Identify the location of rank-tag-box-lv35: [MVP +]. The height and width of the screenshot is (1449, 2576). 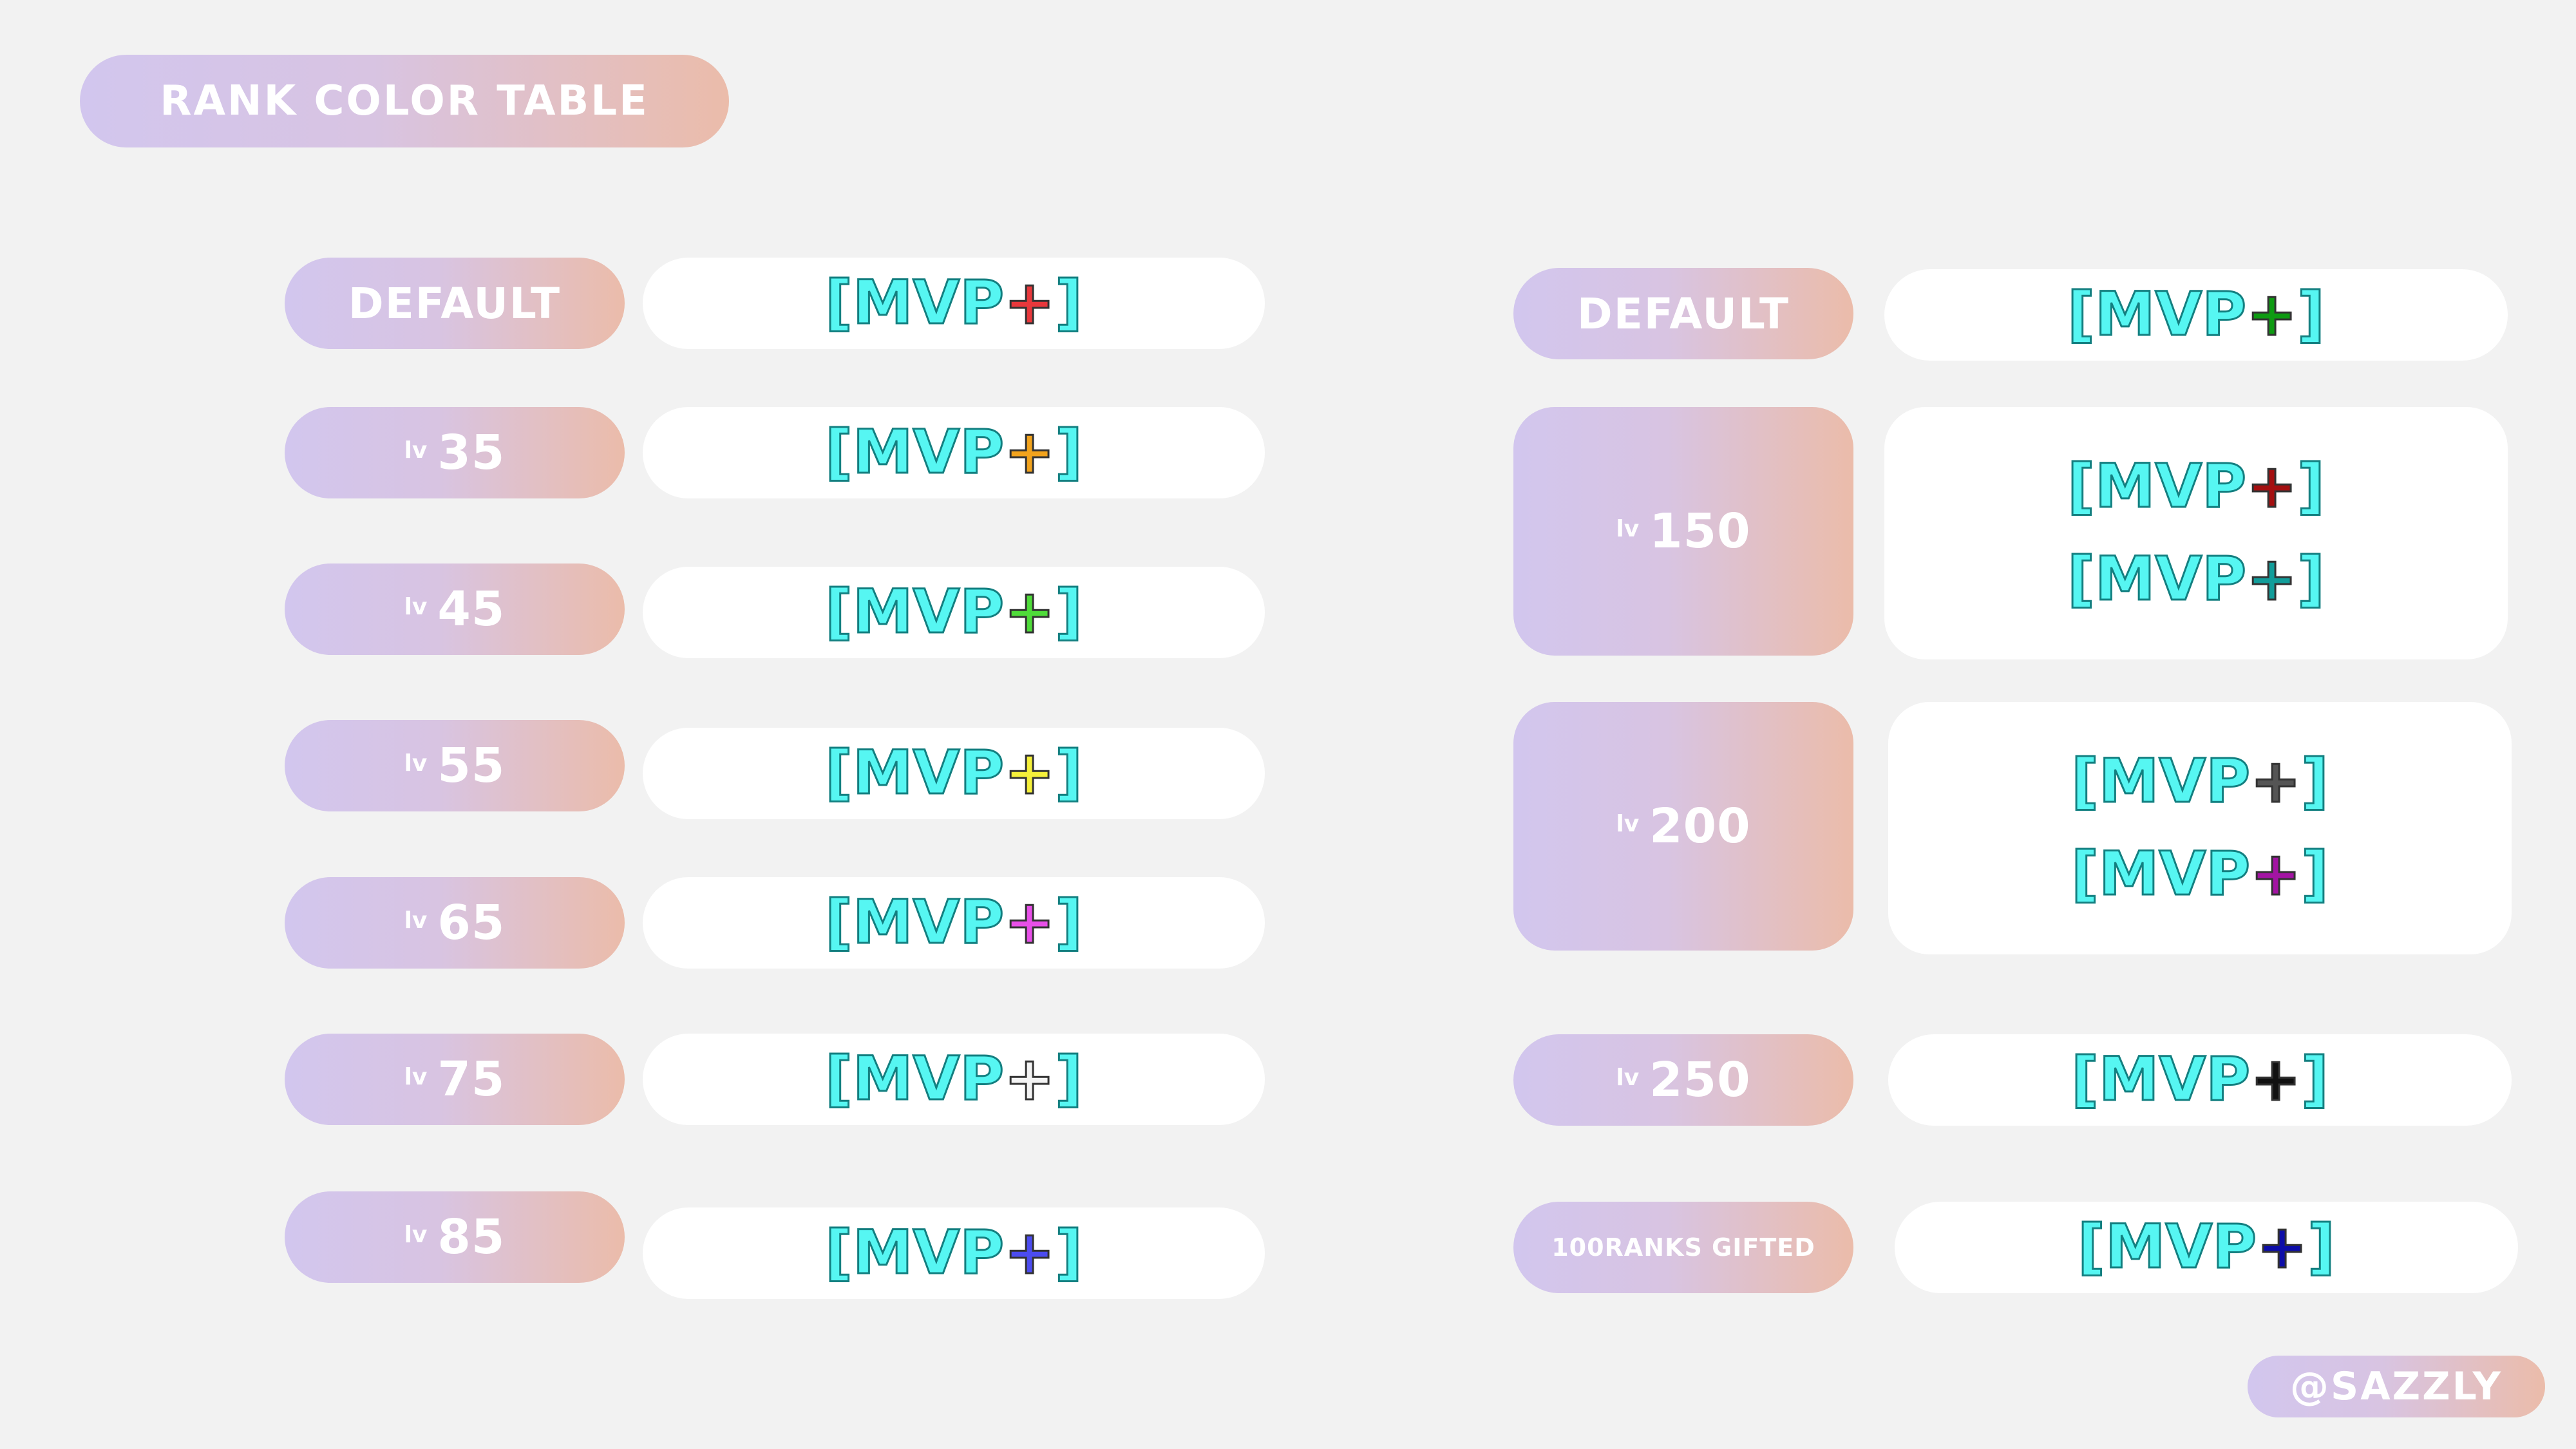
(954, 452).